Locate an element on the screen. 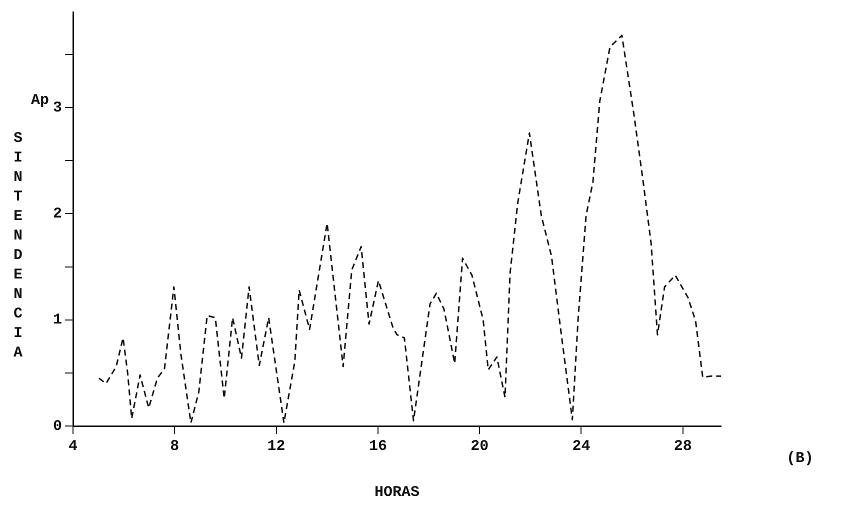  x-tick-label: 16 is located at coordinates (377, 446).